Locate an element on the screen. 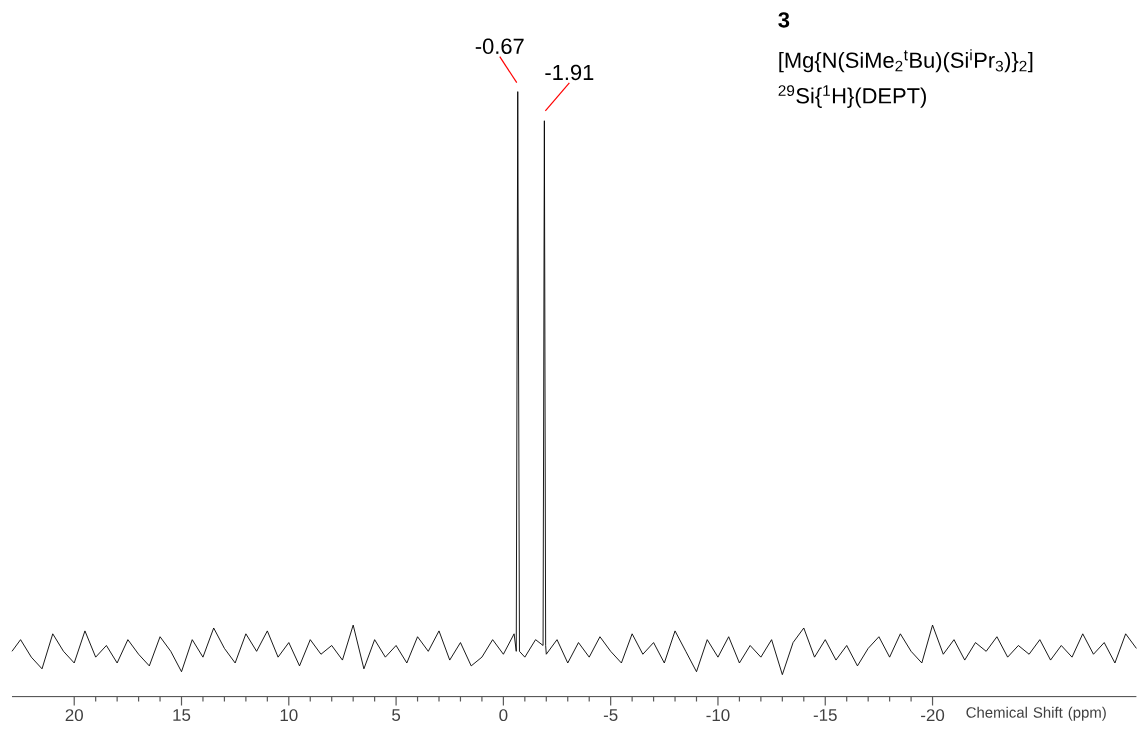  annotation: -1.91 is located at coordinates (569, 72).